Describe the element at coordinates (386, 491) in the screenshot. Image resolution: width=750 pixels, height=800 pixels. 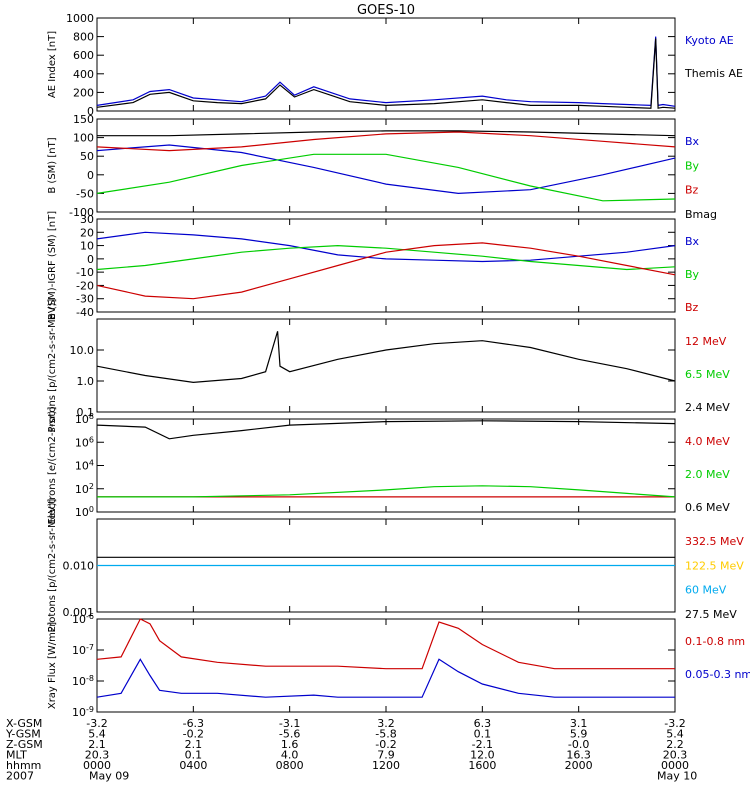
I see `series-line-2-0-mev` at that location.